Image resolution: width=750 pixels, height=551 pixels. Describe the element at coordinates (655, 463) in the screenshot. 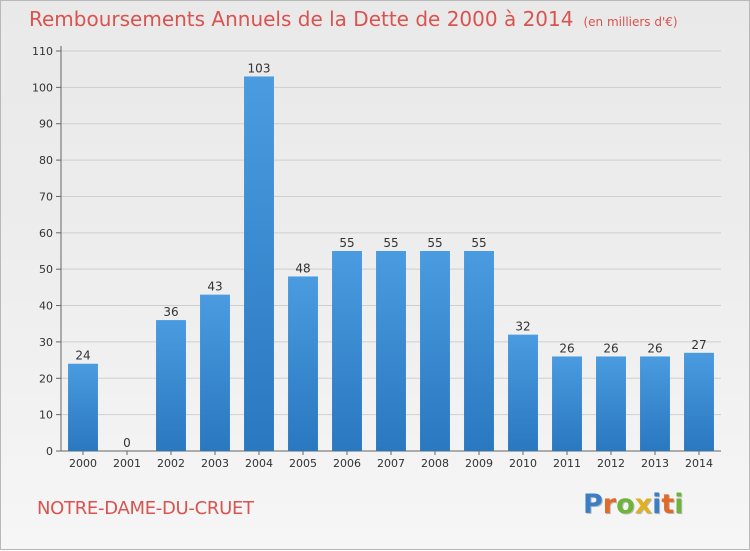

I see `x-tick-label-2013: 2013` at that location.